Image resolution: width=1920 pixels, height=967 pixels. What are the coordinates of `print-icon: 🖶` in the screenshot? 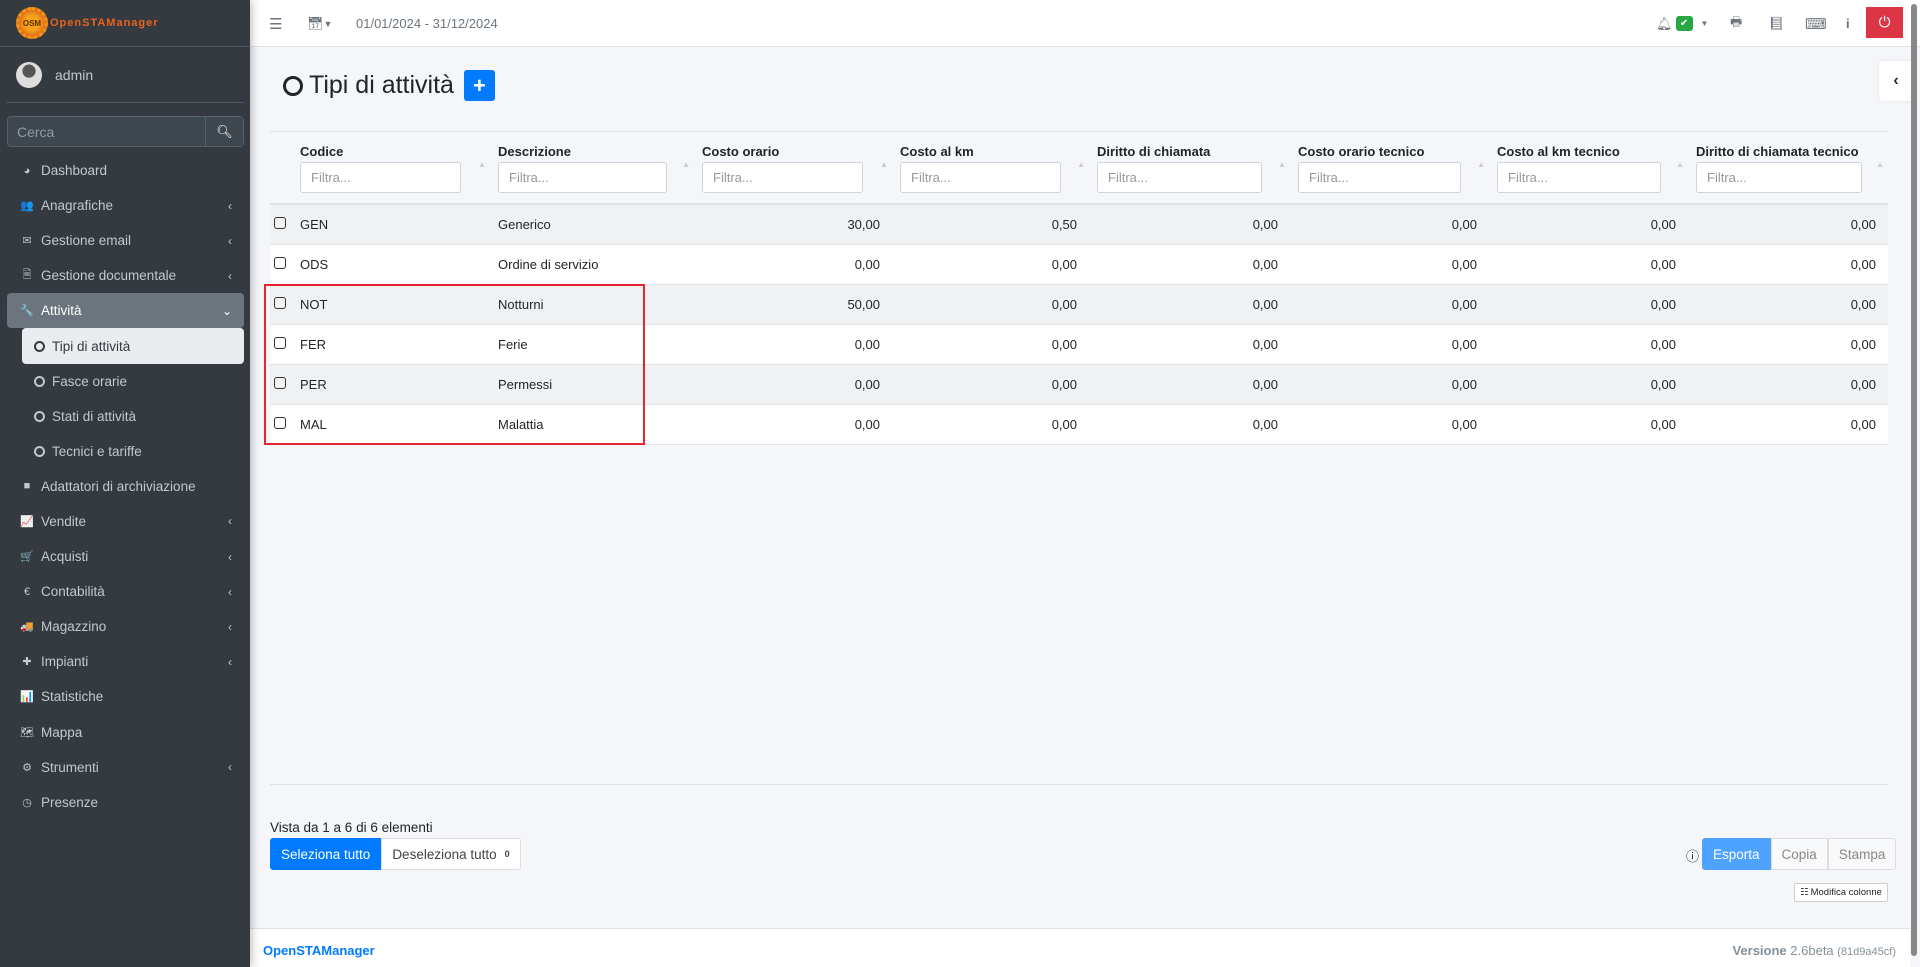 It's located at (1736, 21).